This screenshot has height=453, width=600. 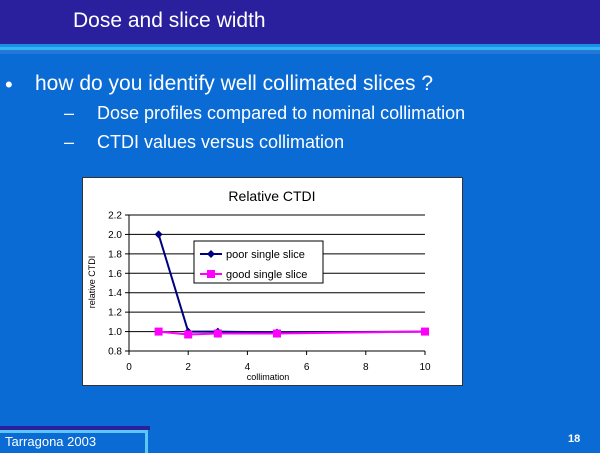 What do you see at coordinates (425, 367) in the screenshot?
I see `x-tick-label: 10` at bounding box center [425, 367].